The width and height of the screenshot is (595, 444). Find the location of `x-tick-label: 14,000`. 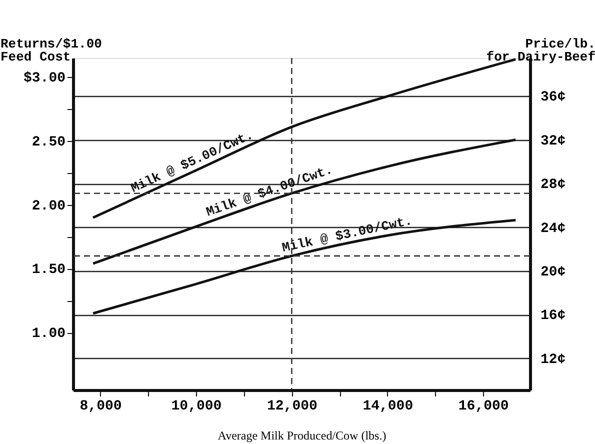

x-tick-label: 14,000 is located at coordinates (388, 406).